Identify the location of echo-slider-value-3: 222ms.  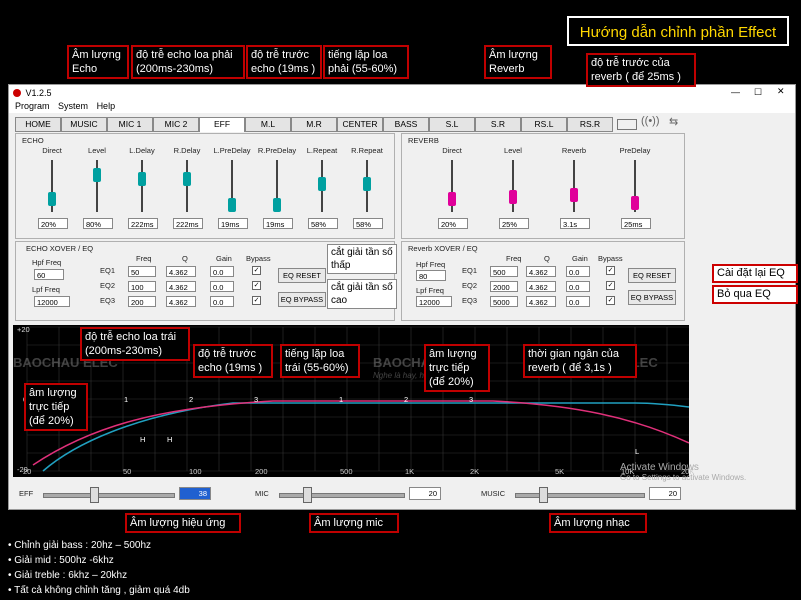
(188, 223).